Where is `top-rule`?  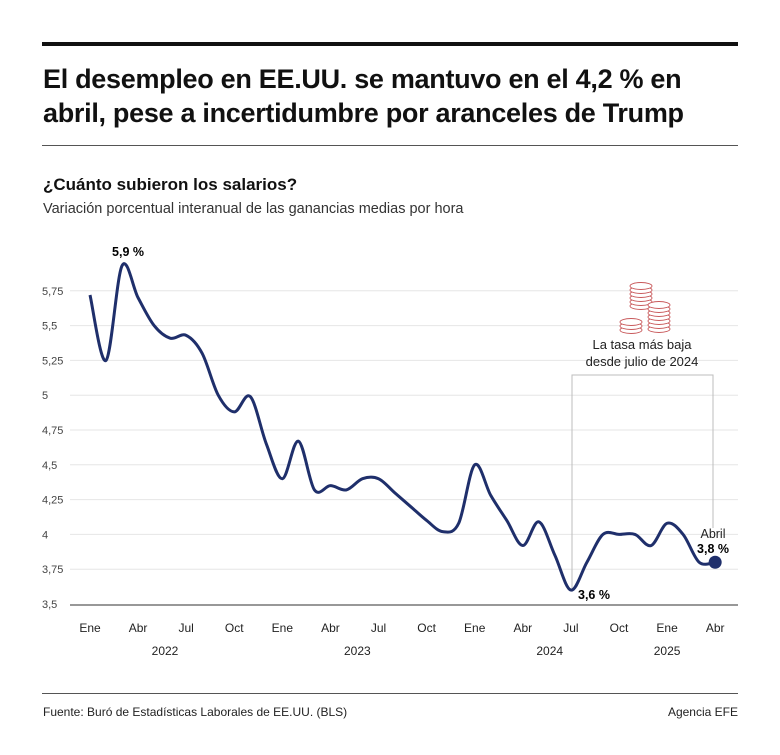
top-rule is located at coordinates (390, 44).